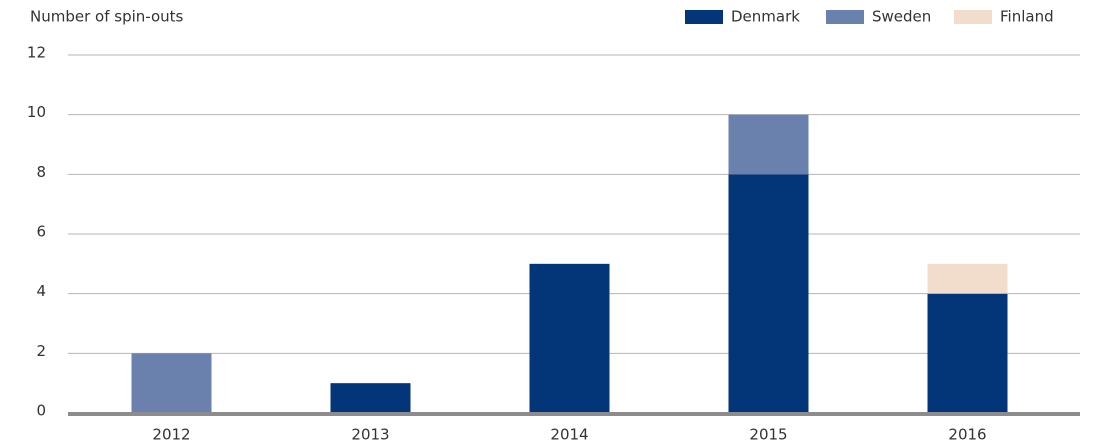 This screenshot has width=1101, height=443. I want to click on y-tick-label: 4, so click(41, 291).